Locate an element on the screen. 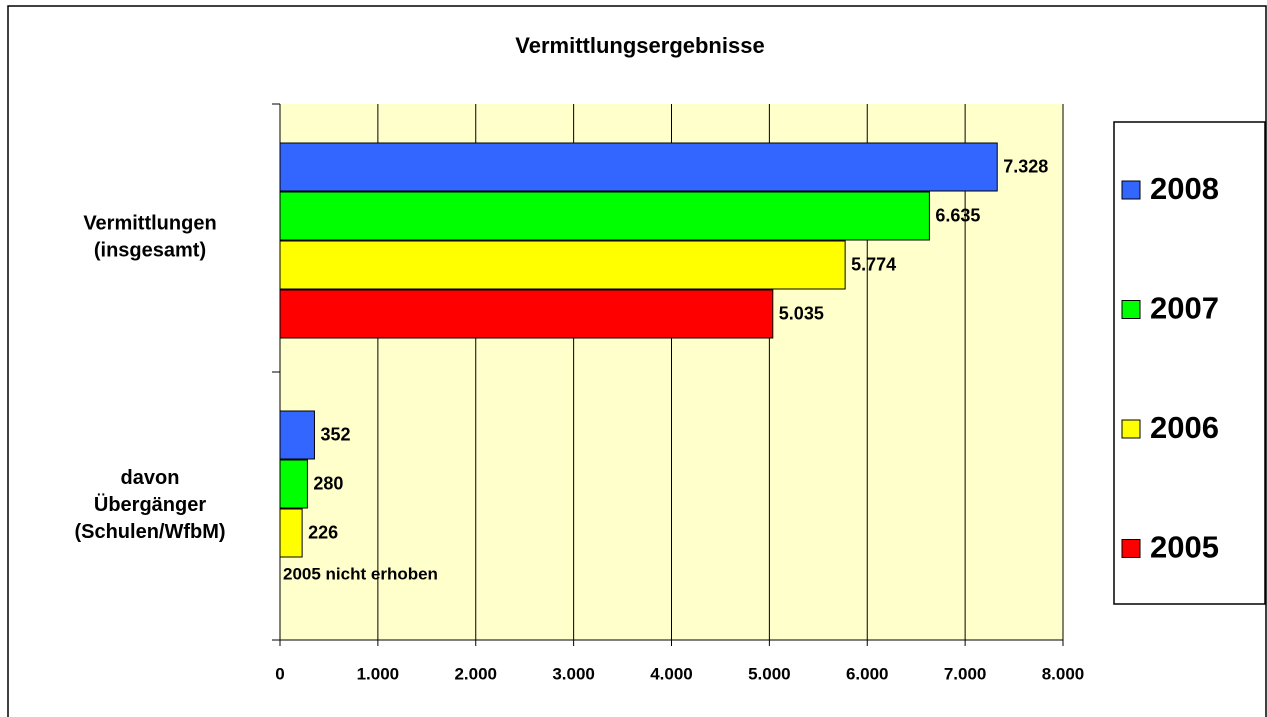  x-tick-label: 3.000 is located at coordinates (573, 673).